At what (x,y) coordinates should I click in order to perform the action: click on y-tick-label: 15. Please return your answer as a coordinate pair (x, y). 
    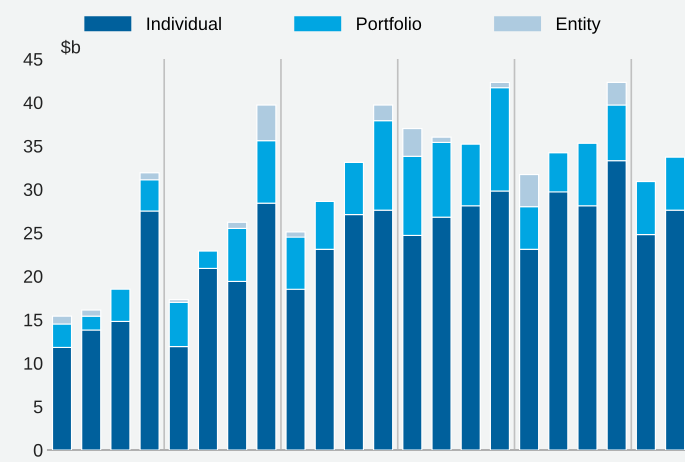
    Looking at the image, I should click on (33, 320).